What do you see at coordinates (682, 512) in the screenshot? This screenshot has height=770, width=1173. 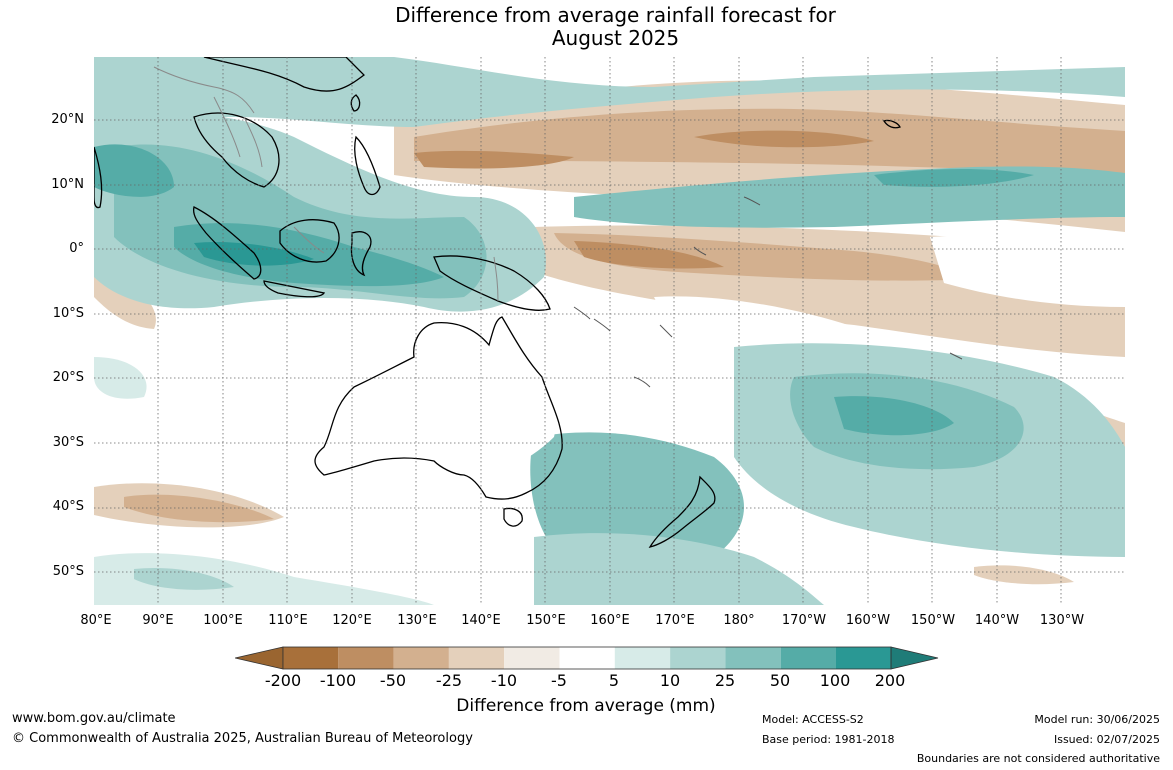 I see `new-zealand-coastline` at bounding box center [682, 512].